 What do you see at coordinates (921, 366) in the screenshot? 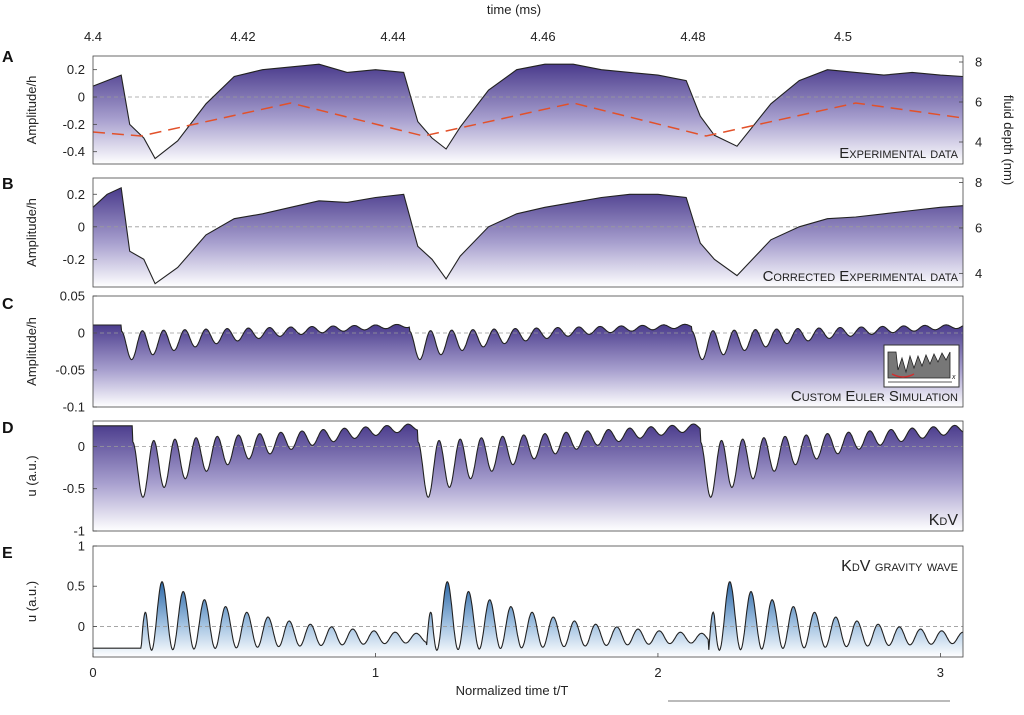
I see `inset-schematic: x` at bounding box center [921, 366].